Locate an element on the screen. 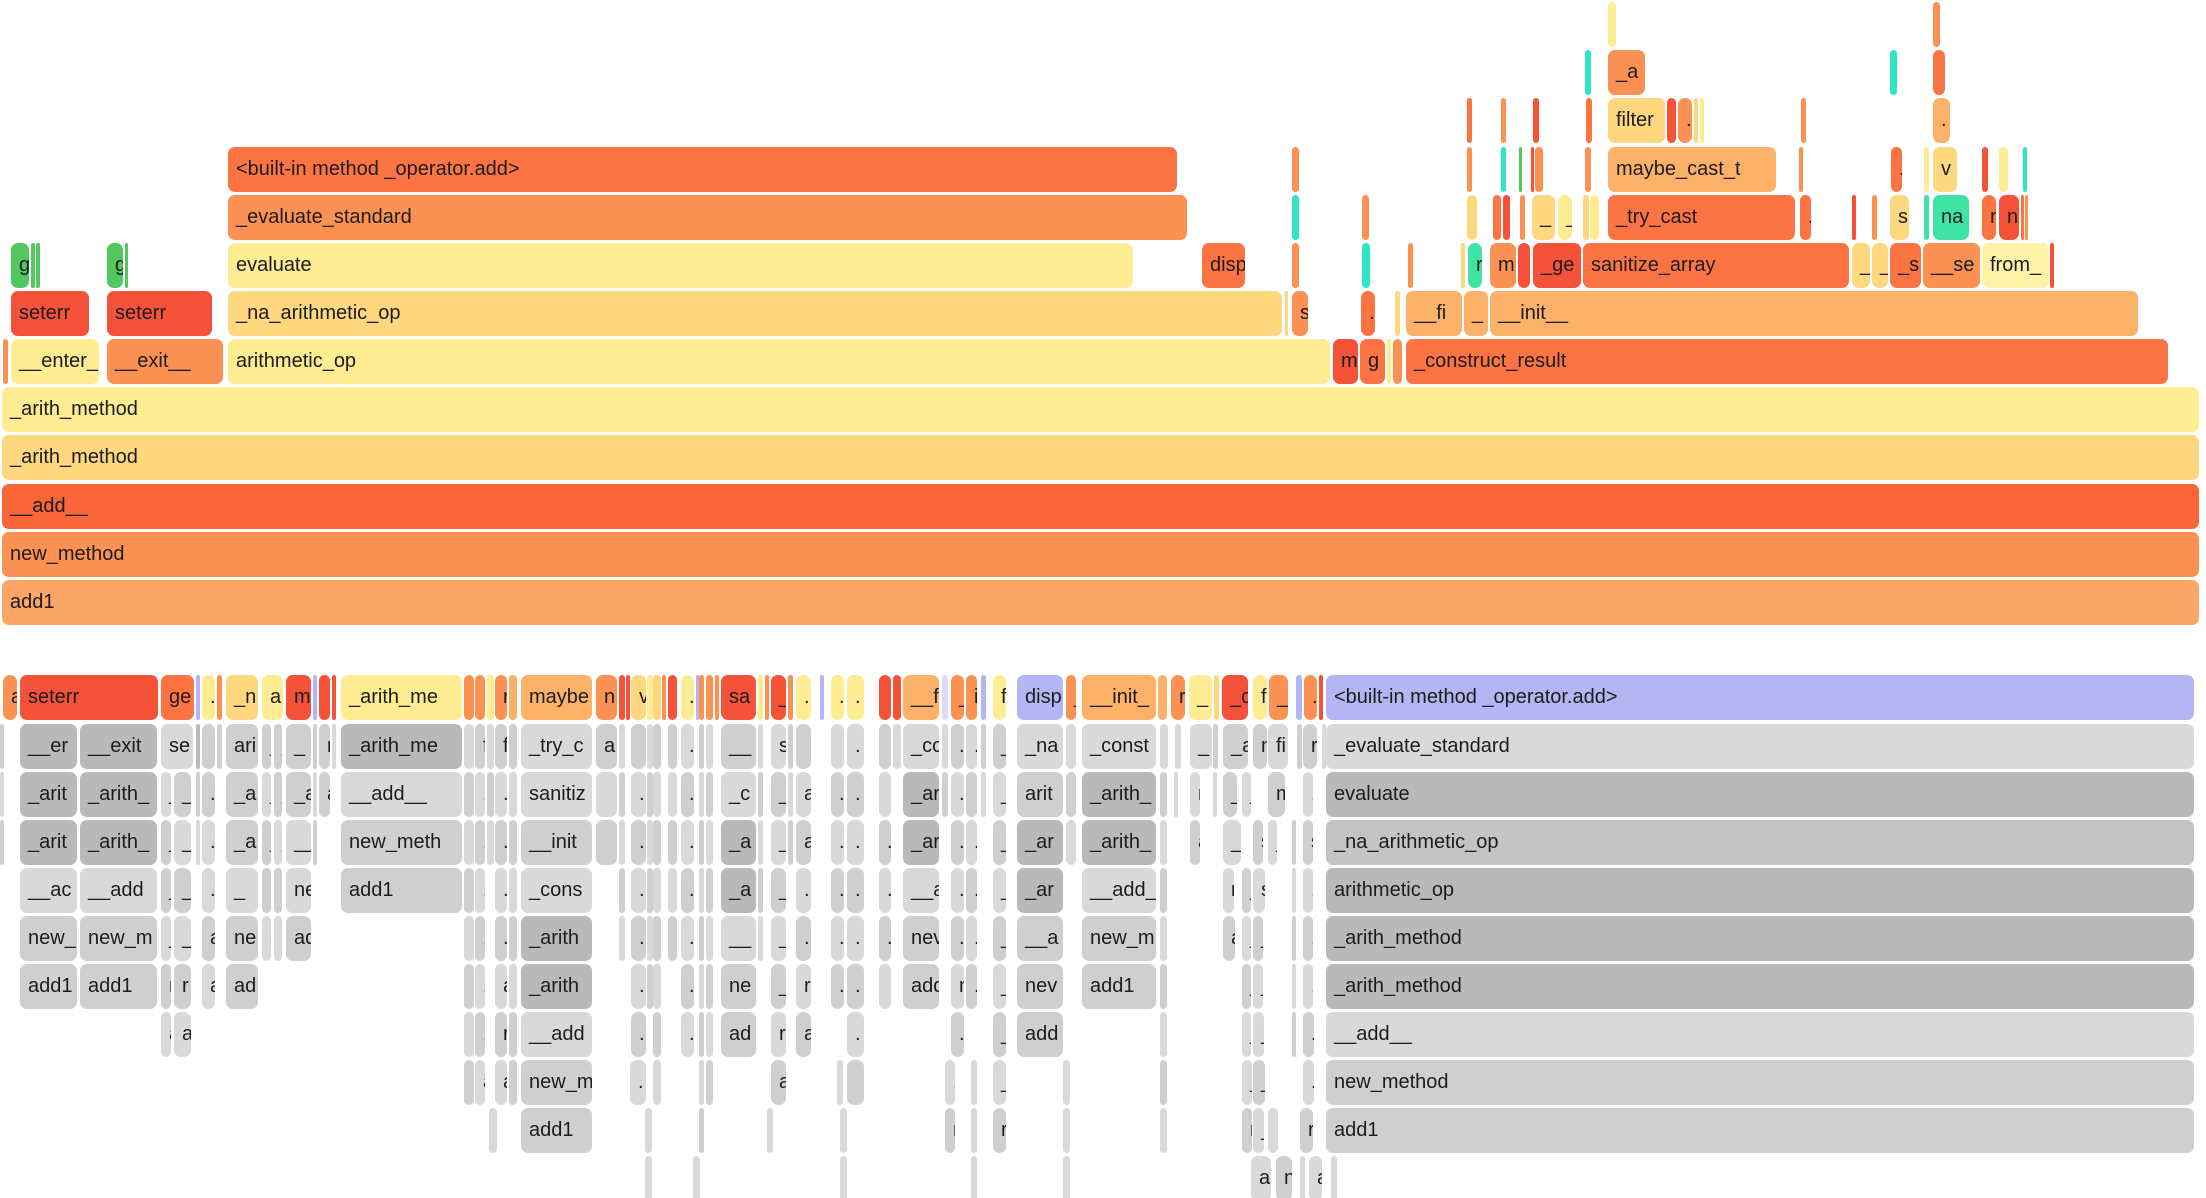  frame: _a is located at coordinates (298, 794).